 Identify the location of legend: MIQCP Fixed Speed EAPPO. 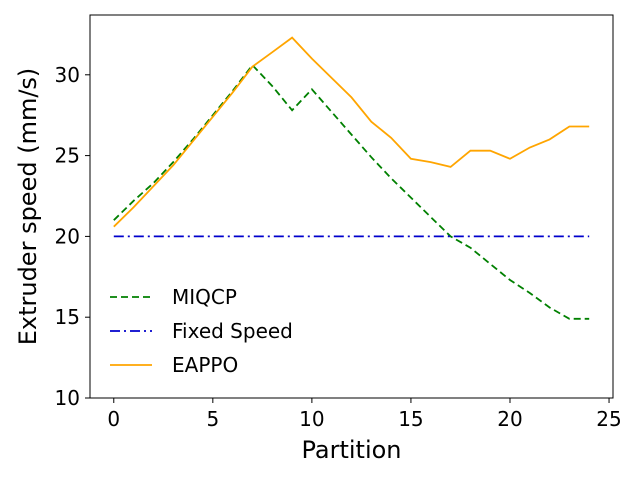
(201, 331).